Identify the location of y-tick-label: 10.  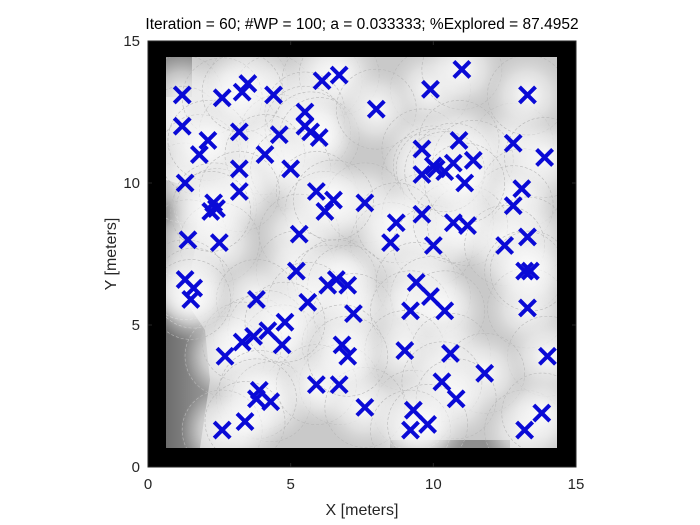
(131, 183).